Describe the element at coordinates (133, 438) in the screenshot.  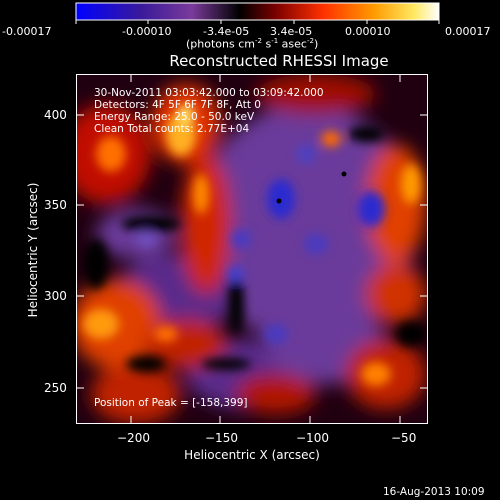
I see `x-tick-label-1: −200` at that location.